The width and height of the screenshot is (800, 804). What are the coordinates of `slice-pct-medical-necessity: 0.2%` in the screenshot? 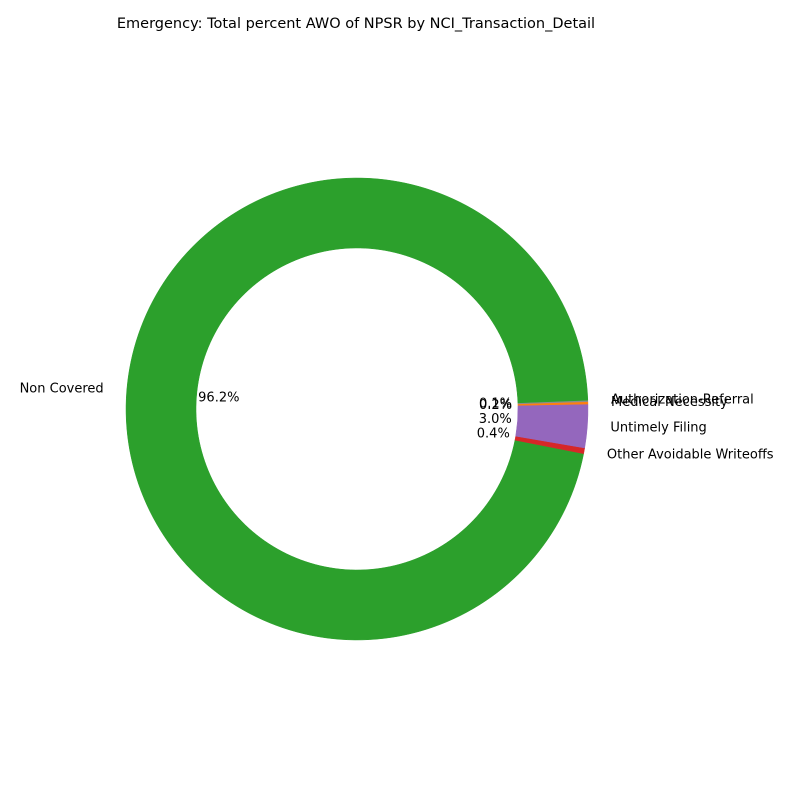 It's located at (495, 405).